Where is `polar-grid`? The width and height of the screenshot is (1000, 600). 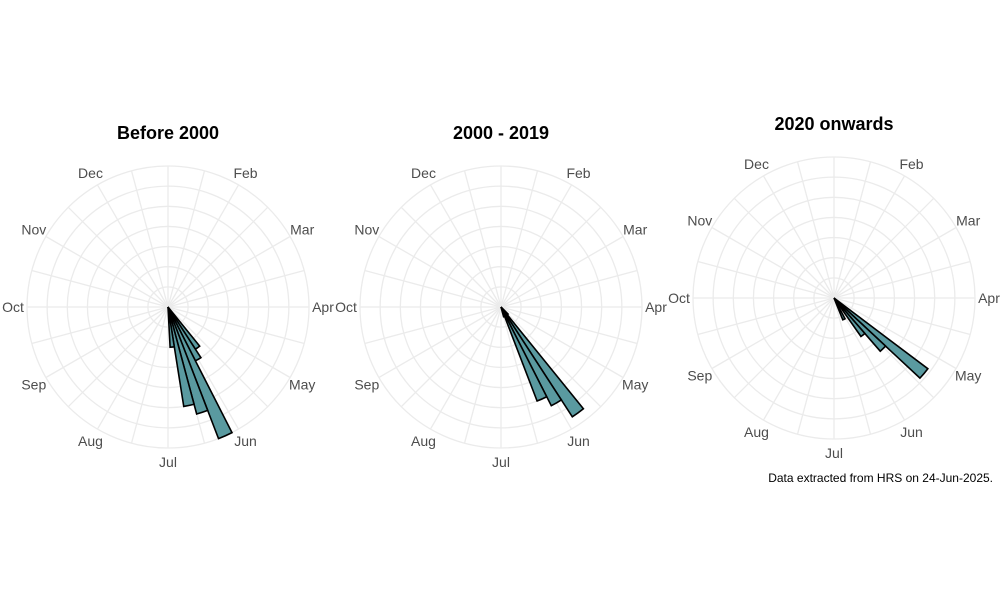
polar-grid is located at coordinates (501, 307).